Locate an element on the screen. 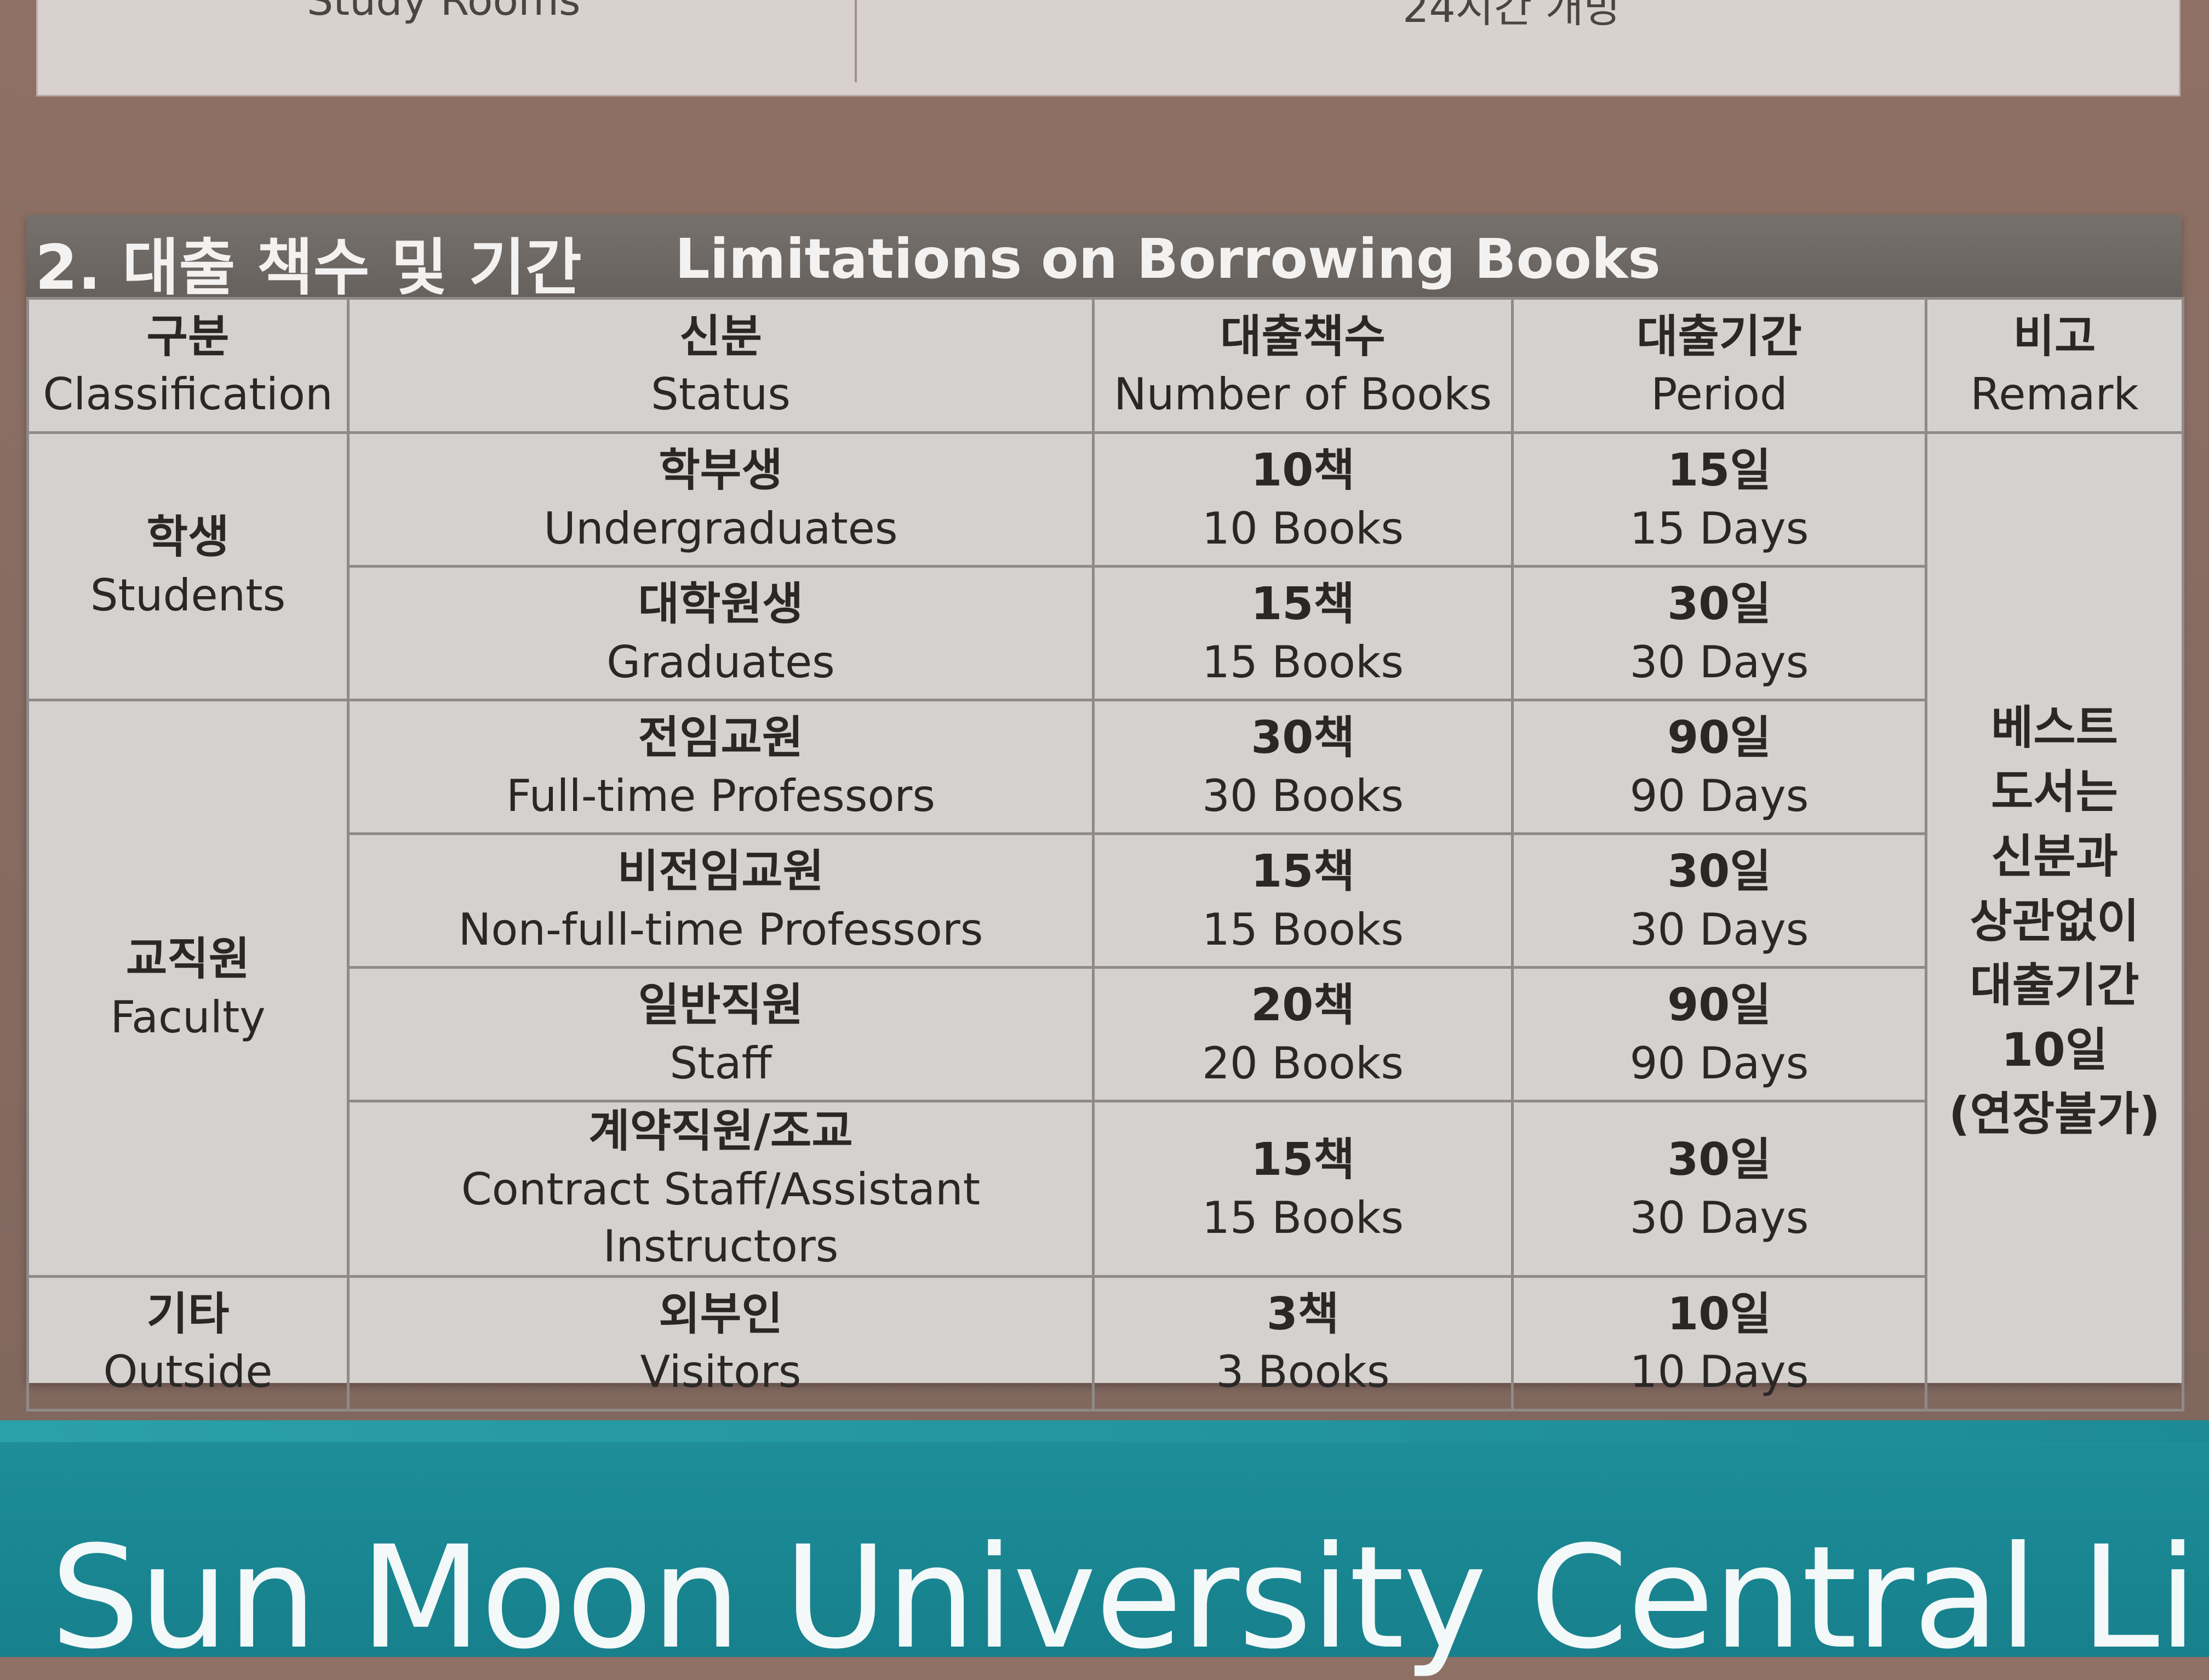 The image size is (2209, 1680). status-cell: 학부생 Undergraduates is located at coordinates (721, 499).